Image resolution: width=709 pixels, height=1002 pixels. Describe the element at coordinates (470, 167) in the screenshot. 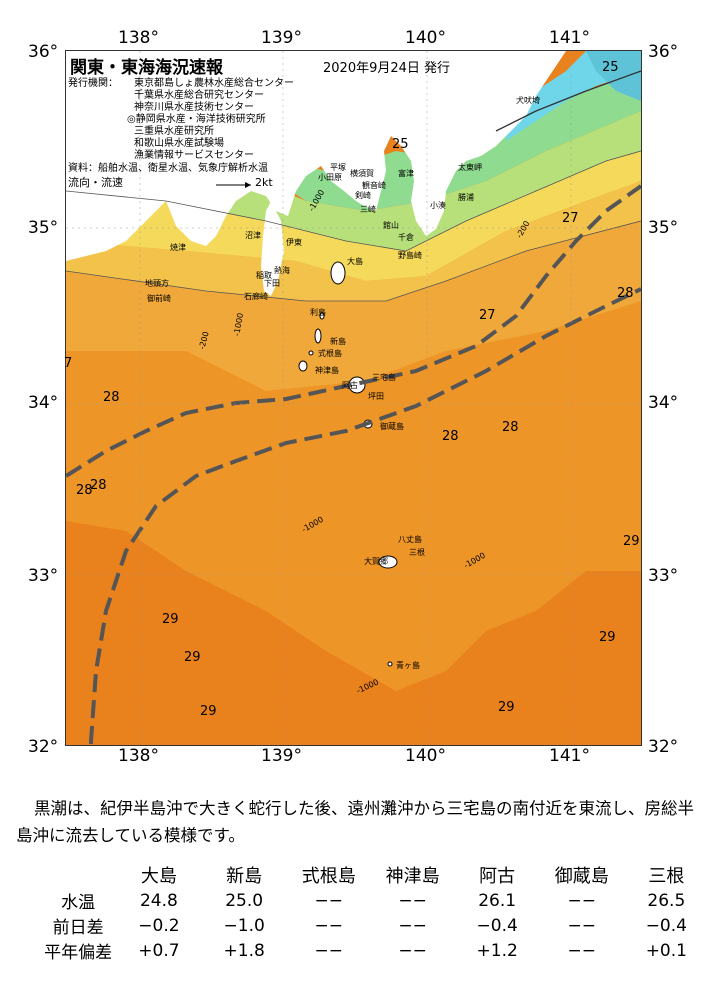

I see `place-taitomisaki: 太東岬` at that location.